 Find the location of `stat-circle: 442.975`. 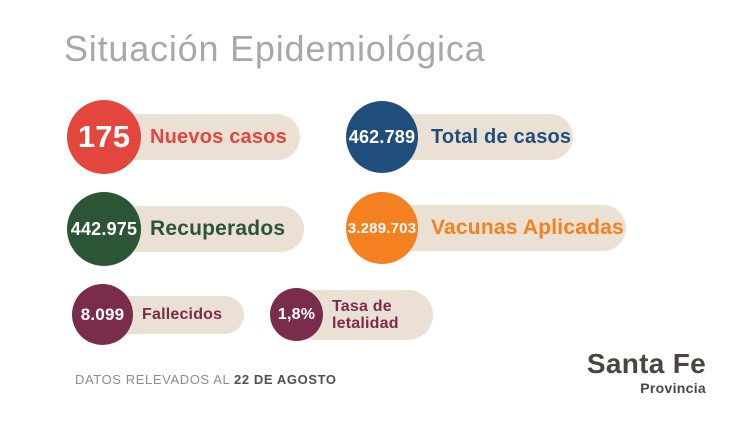

stat-circle: 442.975 is located at coordinates (104, 229).